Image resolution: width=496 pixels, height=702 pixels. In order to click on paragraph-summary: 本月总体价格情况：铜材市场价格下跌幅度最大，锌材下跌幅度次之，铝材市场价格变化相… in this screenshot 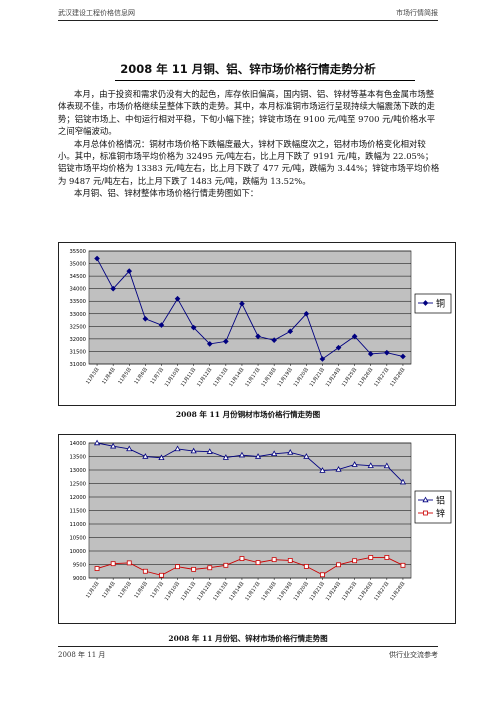, I will do `click(249, 162)`.